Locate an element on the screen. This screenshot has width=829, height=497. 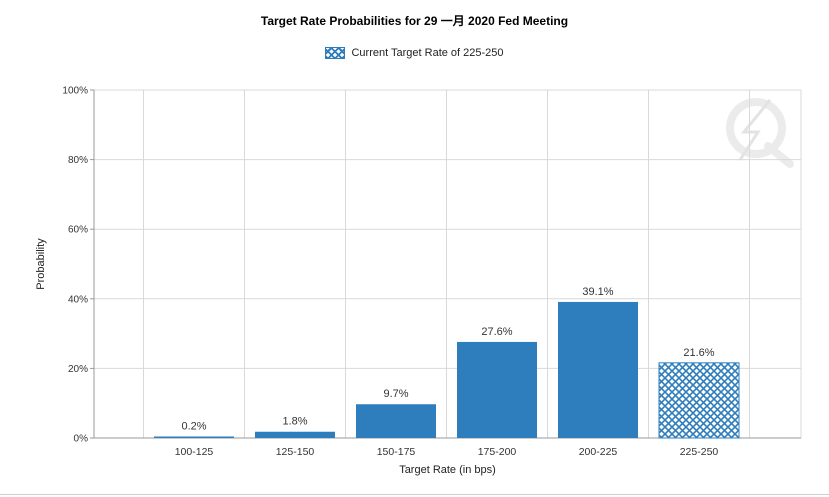
y-tick-label: 20% is located at coordinates (78, 369).